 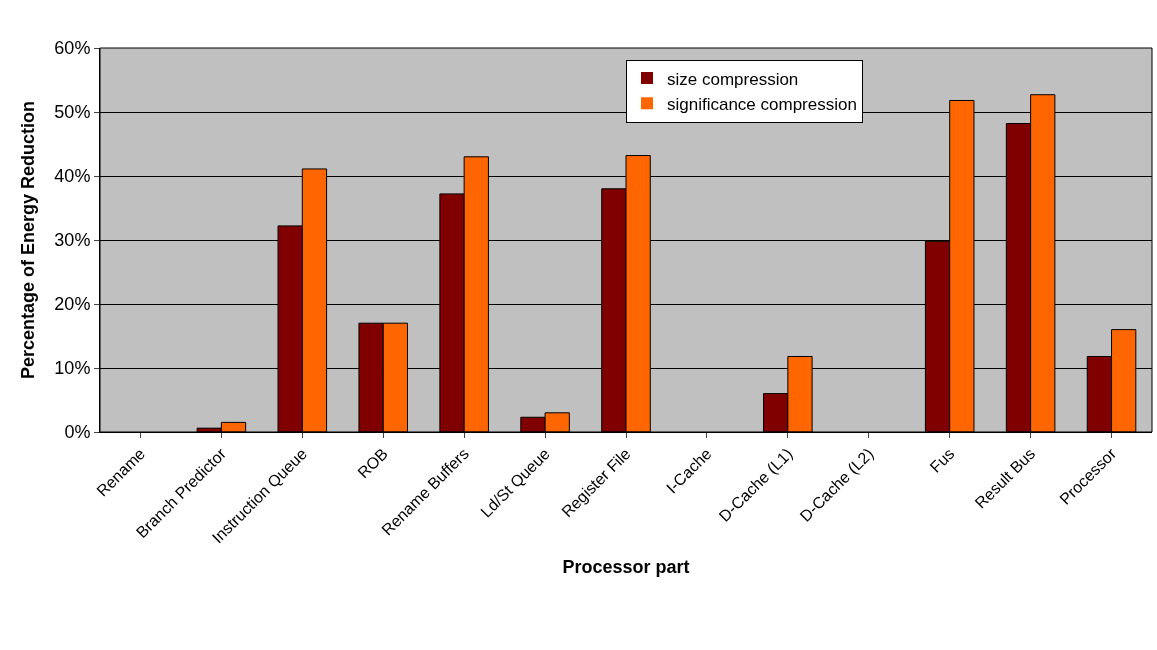 What do you see at coordinates (72, 48) in the screenshot?
I see `y-tick-label: 60%` at bounding box center [72, 48].